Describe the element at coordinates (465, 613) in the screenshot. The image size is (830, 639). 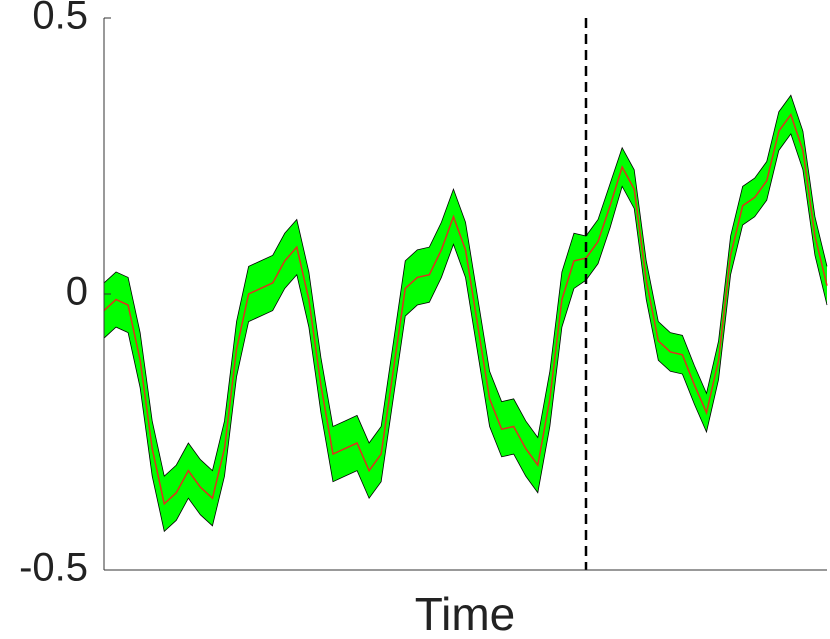
I see `x-axis-label: Time` at that location.